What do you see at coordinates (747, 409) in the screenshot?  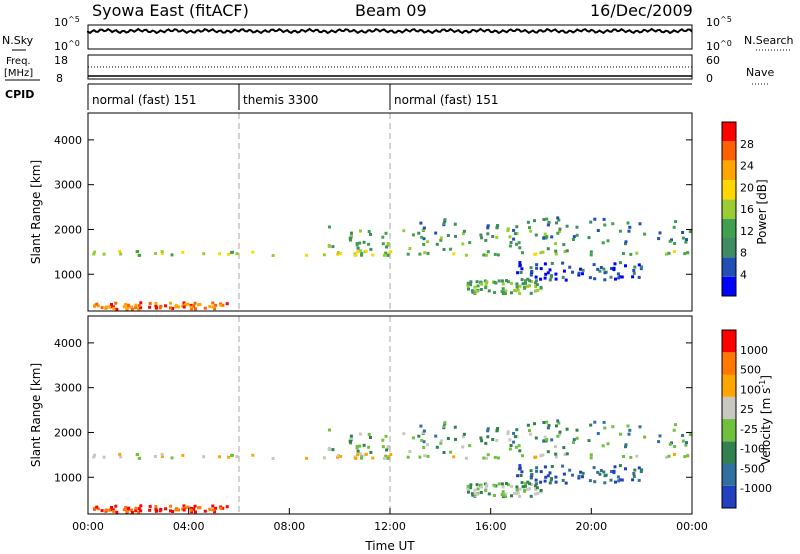 I see `velocity-colorbar-tick: 25` at bounding box center [747, 409].